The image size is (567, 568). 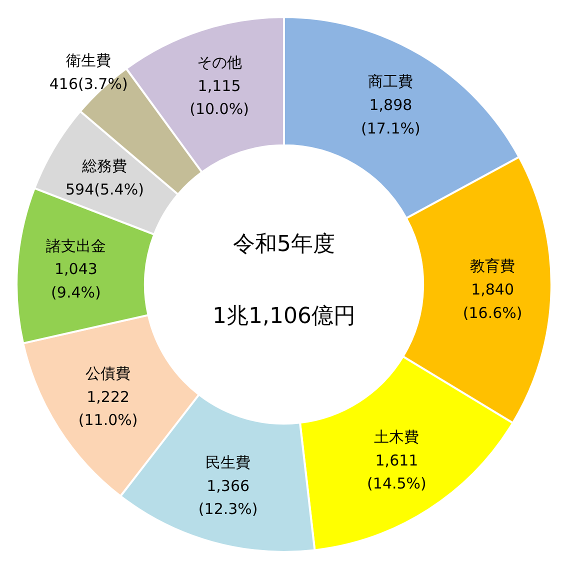 What do you see at coordinates (108, 409) in the screenshot?
I see `data-label: 1,222 (11.0%)` at bounding box center [108, 409].